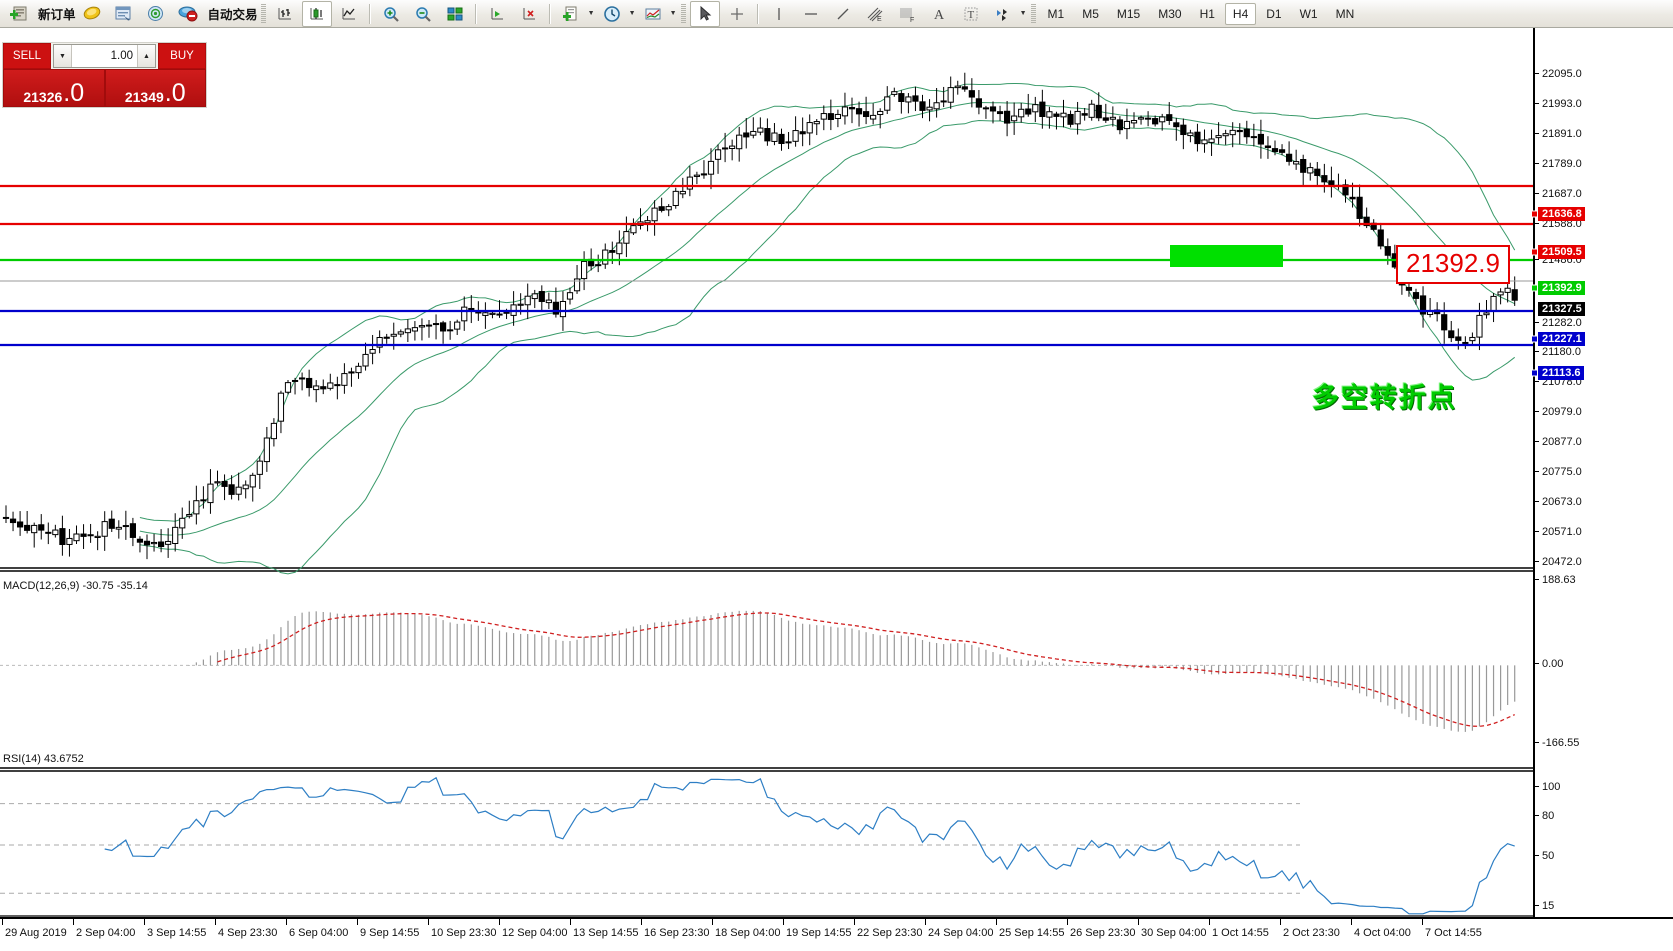 The image size is (1673, 951). What do you see at coordinates (285, 14) in the screenshot?
I see `bar-chart-button` at bounding box center [285, 14].